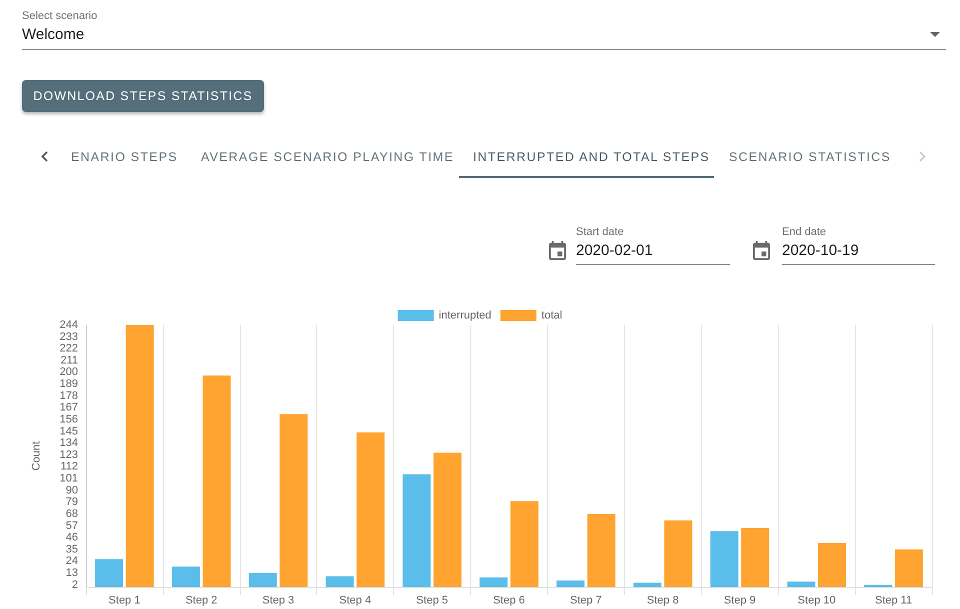 The width and height of the screenshot is (960, 609). Describe the element at coordinates (201, 600) in the screenshot. I see `x-tick-label: Step 2` at that location.